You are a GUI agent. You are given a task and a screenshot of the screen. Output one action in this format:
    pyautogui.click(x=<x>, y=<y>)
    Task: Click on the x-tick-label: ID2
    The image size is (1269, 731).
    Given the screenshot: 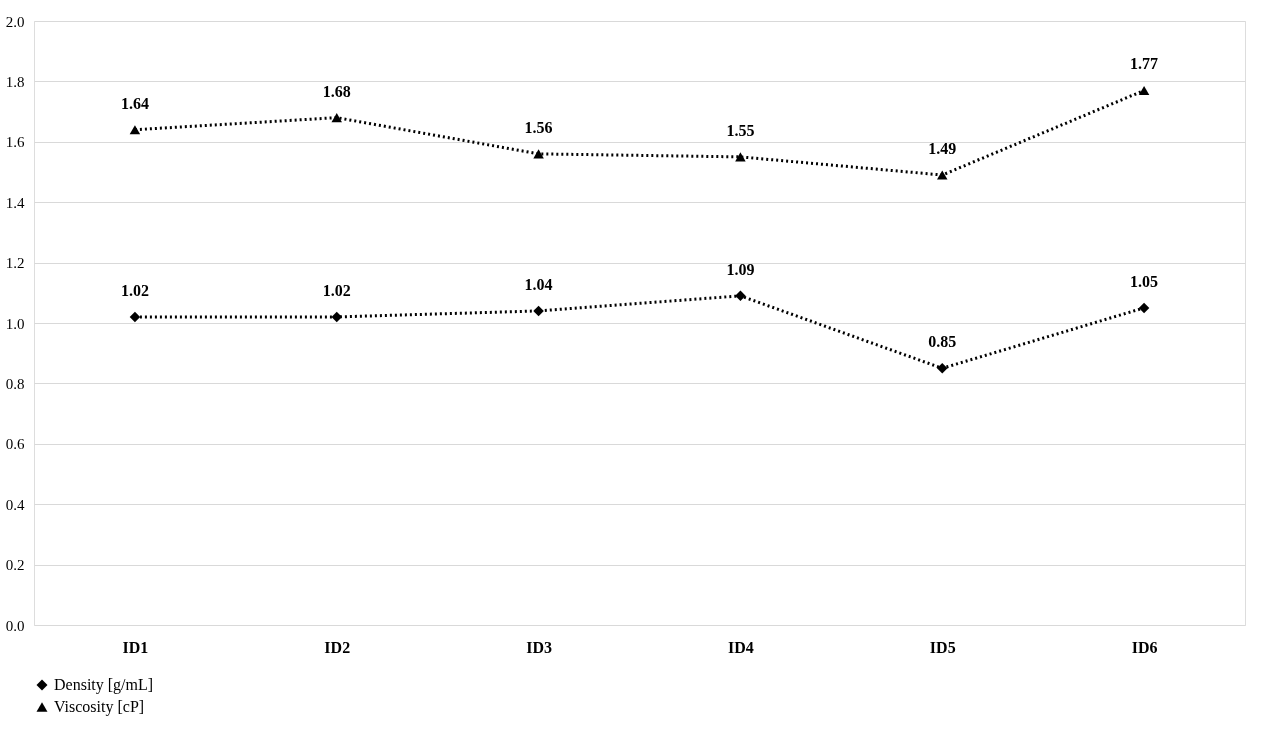 What is the action you would take?
    pyautogui.click(x=337, y=647)
    